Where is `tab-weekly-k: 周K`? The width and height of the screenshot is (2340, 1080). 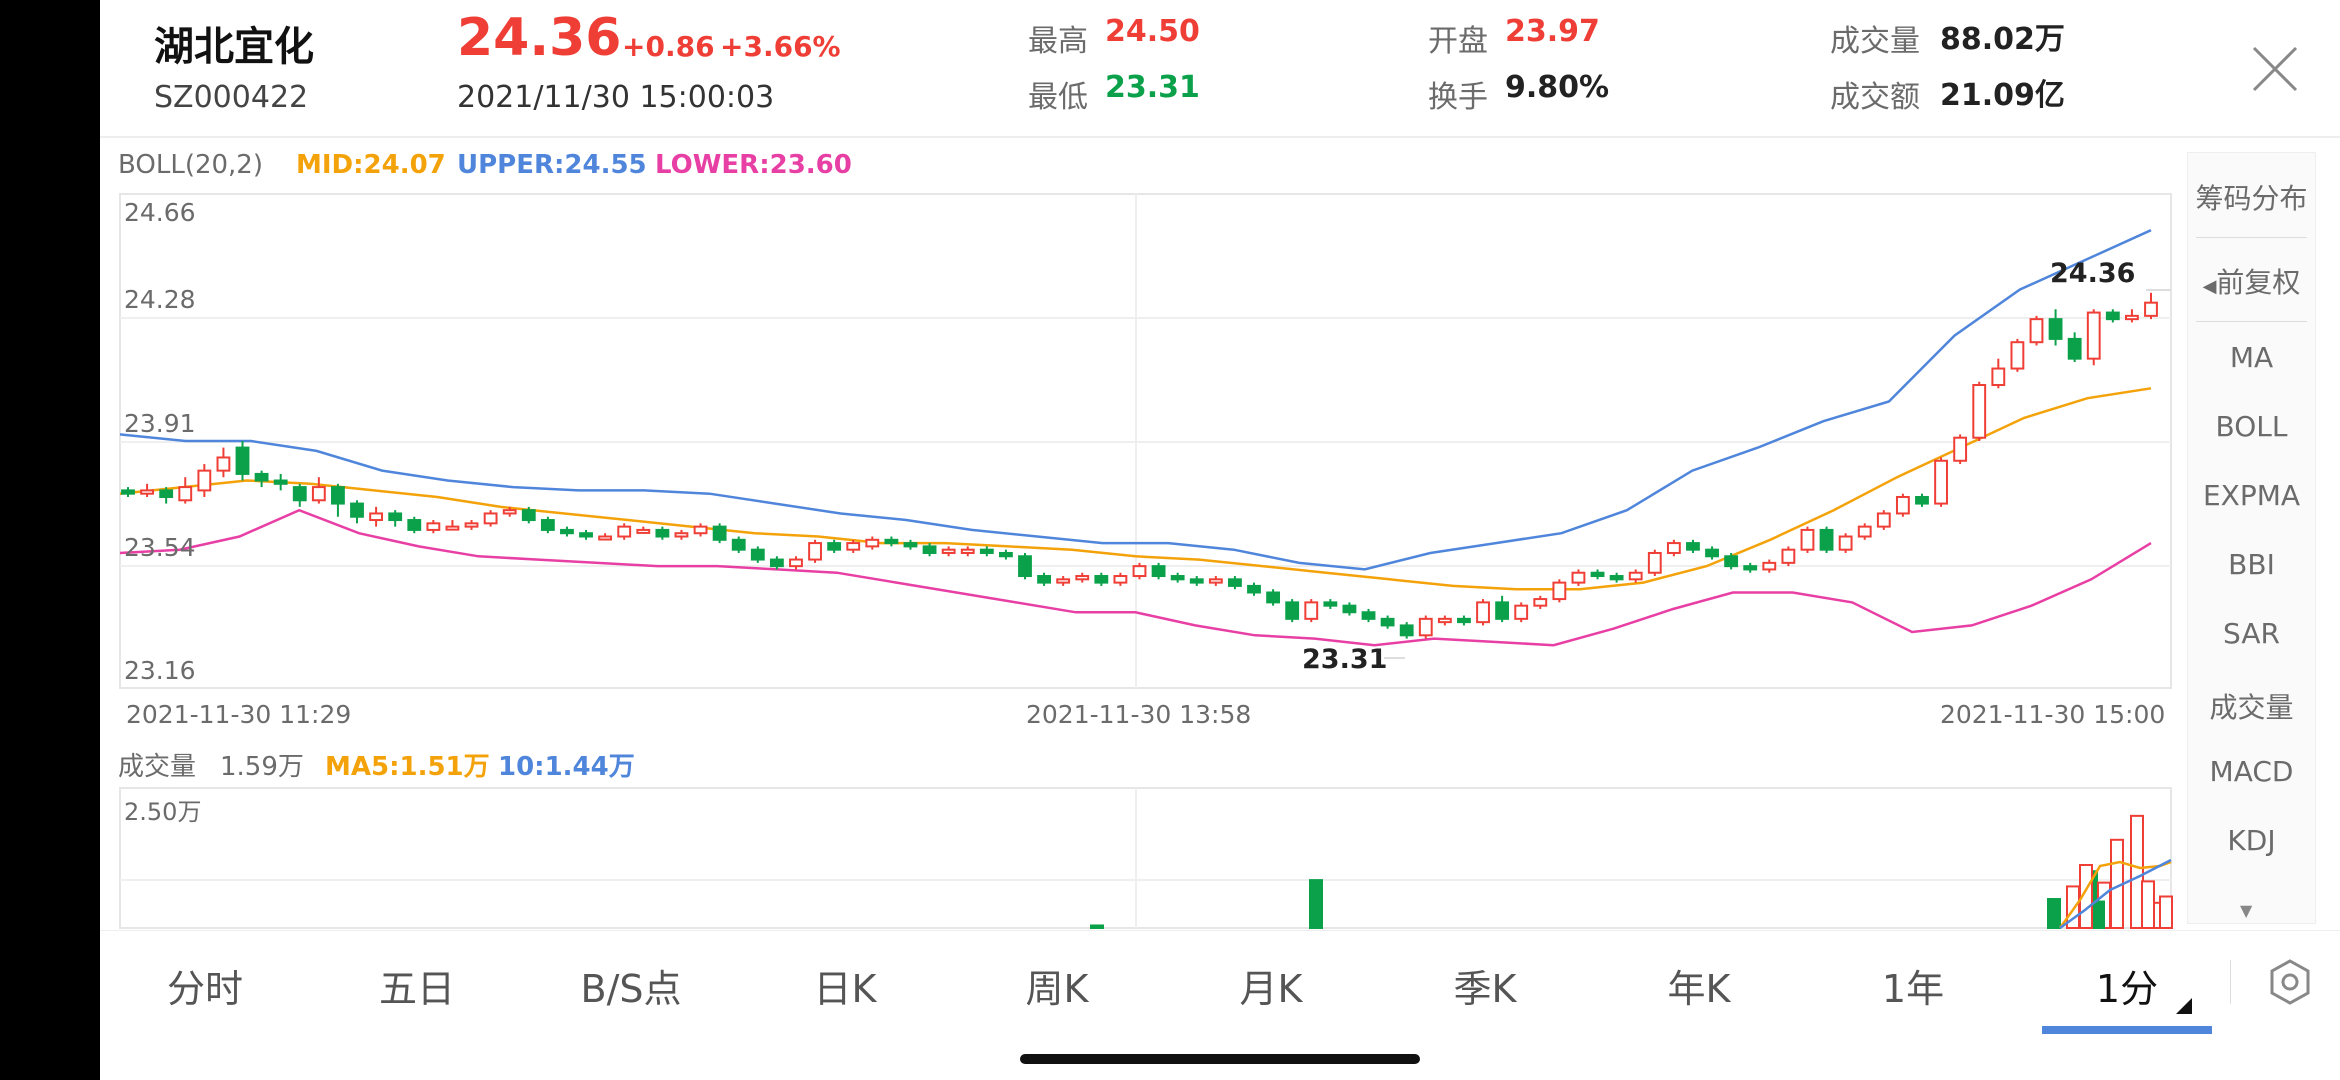 tab-weekly-k: 周K is located at coordinates (1057, 989).